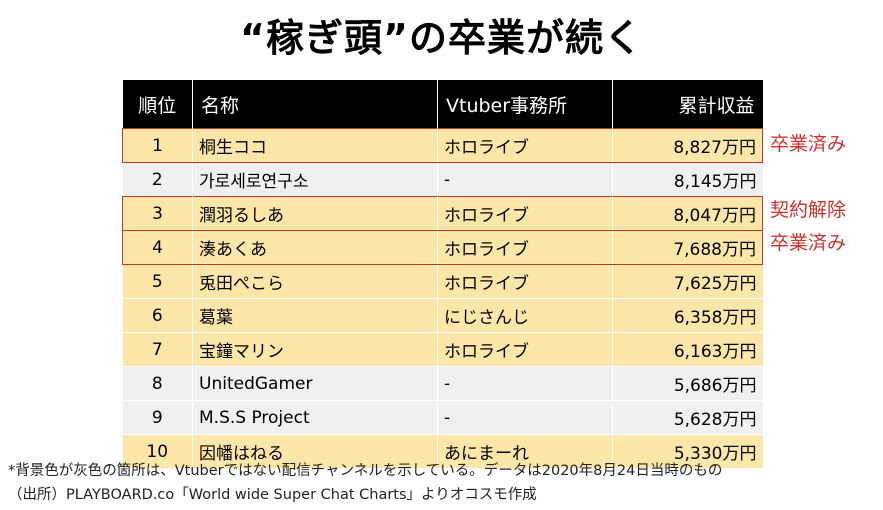  I want to click on name-cell: M.S.S Project, so click(315, 417).